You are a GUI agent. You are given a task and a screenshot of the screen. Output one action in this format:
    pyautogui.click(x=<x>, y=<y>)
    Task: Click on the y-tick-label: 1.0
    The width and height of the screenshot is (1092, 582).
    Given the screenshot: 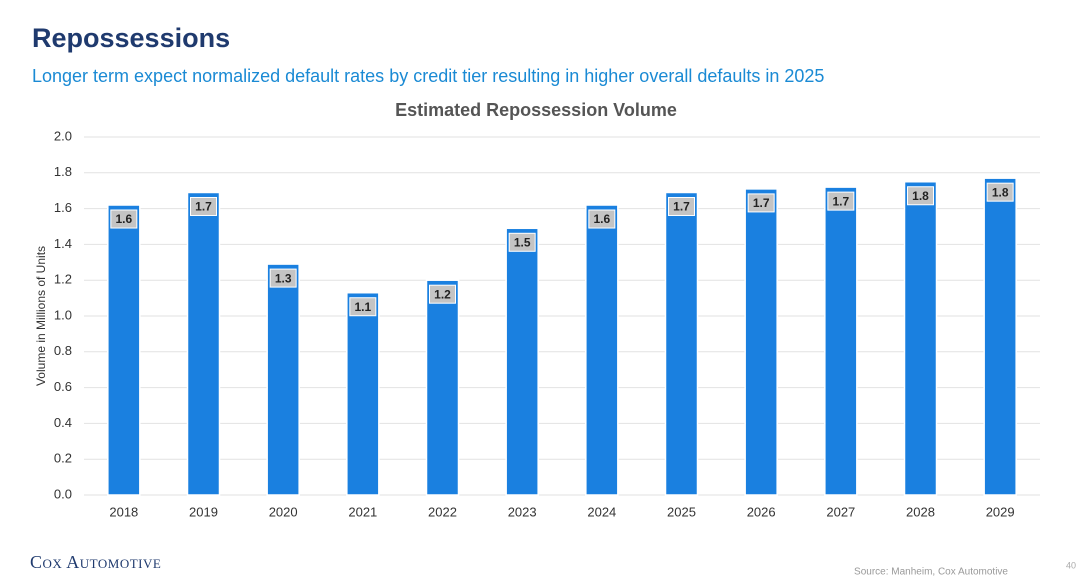 What is the action you would take?
    pyautogui.click(x=63, y=314)
    